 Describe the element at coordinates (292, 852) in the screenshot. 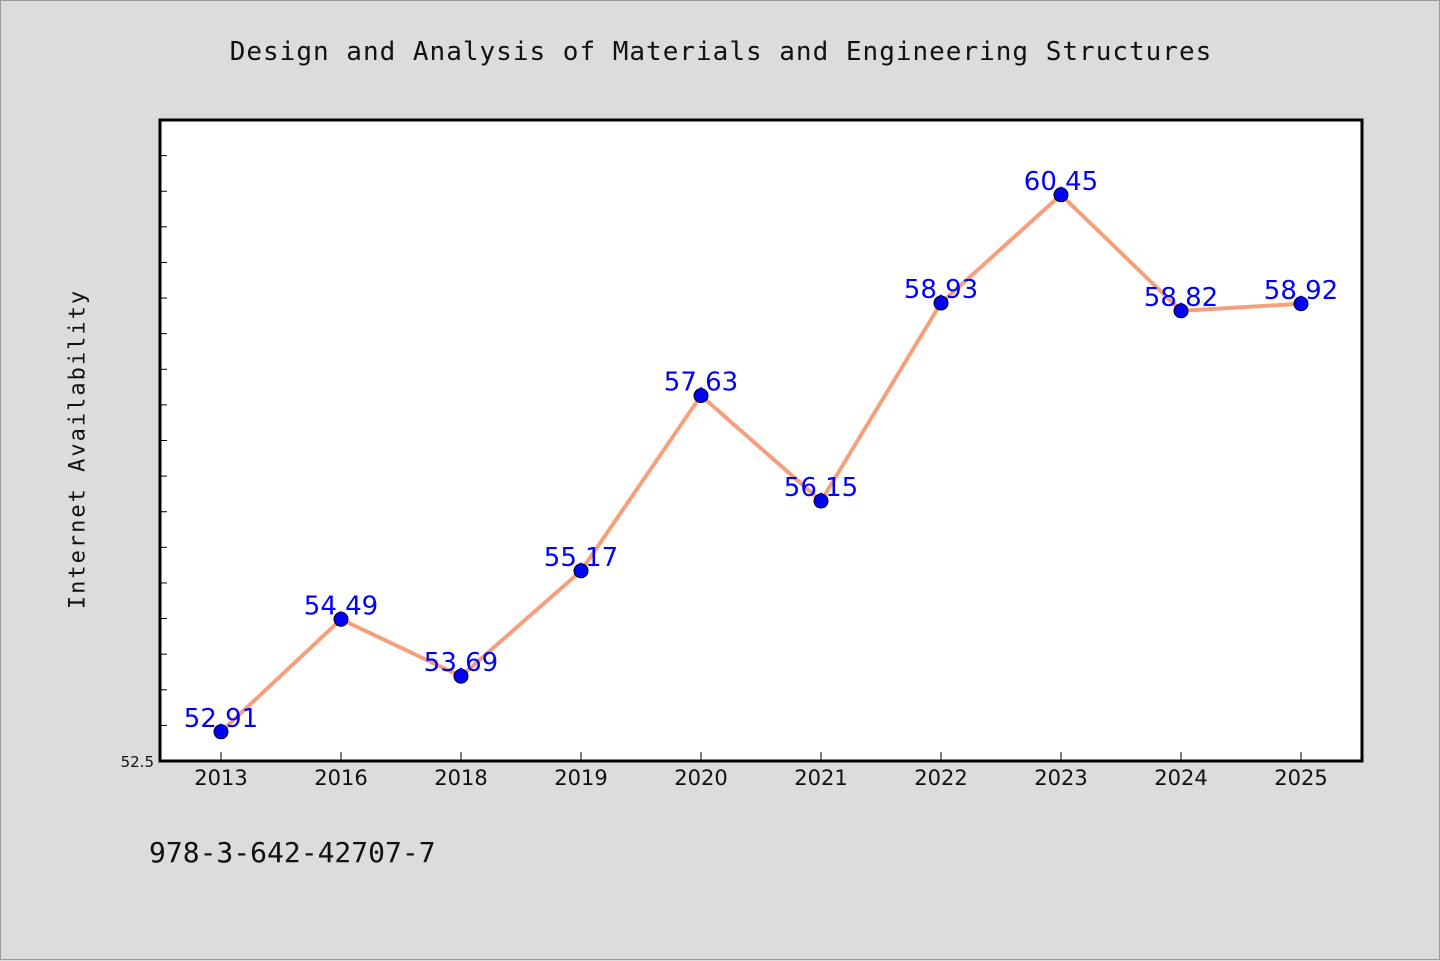

I see `isbn-annotation: 978-3-642-42707-7` at that location.